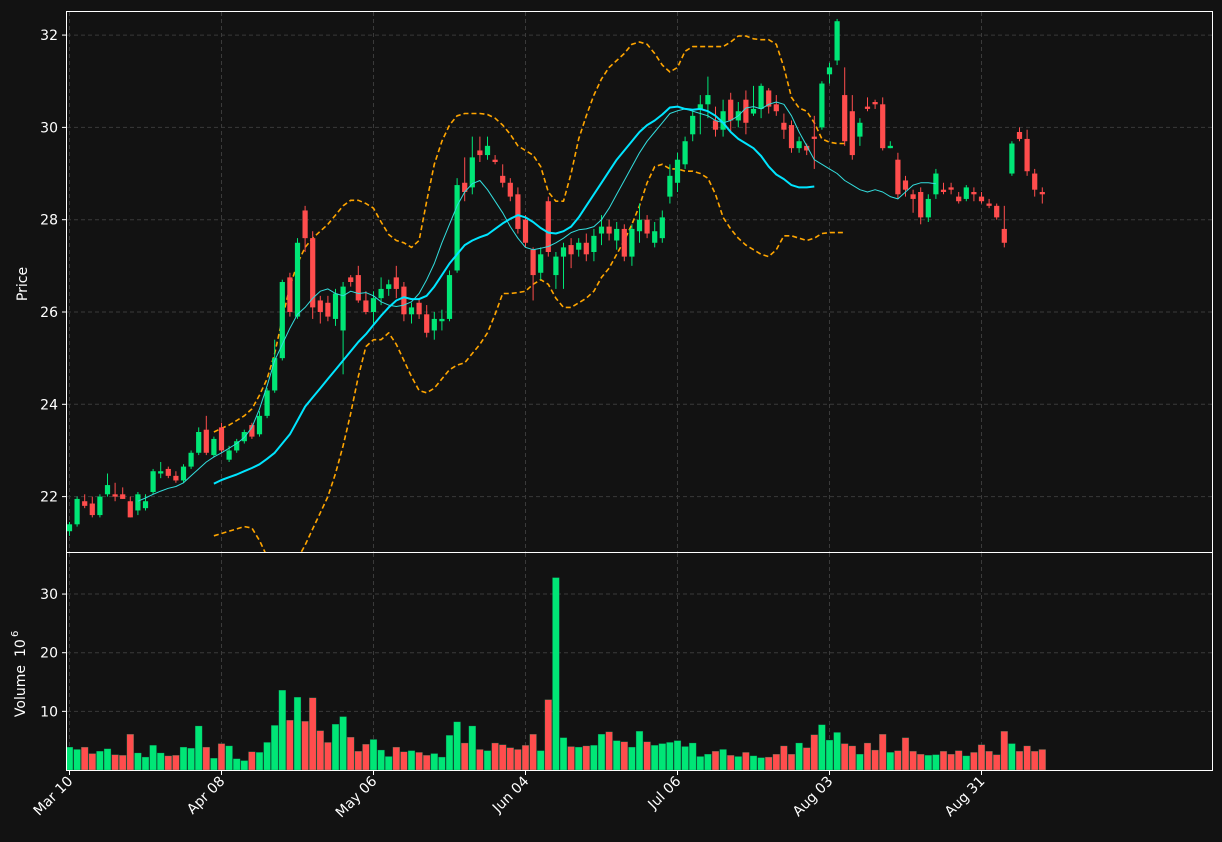 The image size is (1222, 842). Describe the element at coordinates (49, 128) in the screenshot. I see `price-y-tick-label: 30` at that location.